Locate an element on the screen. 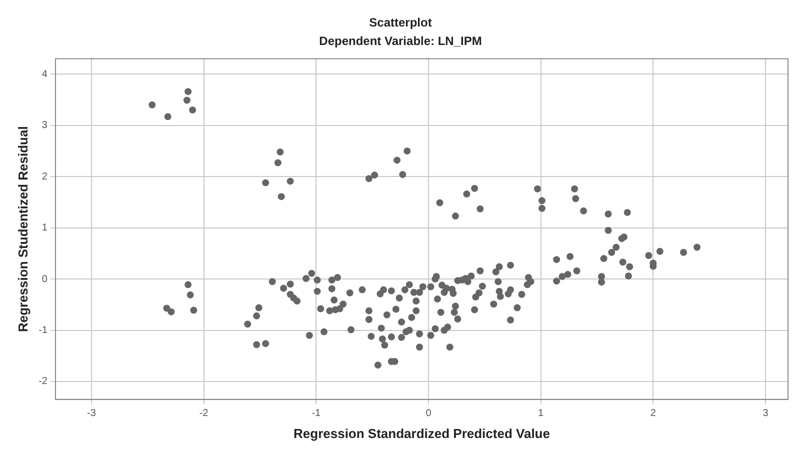 Image resolution: width=801 pixels, height=455 pixels. chart-title: Scatterplot is located at coordinates (400, 23).